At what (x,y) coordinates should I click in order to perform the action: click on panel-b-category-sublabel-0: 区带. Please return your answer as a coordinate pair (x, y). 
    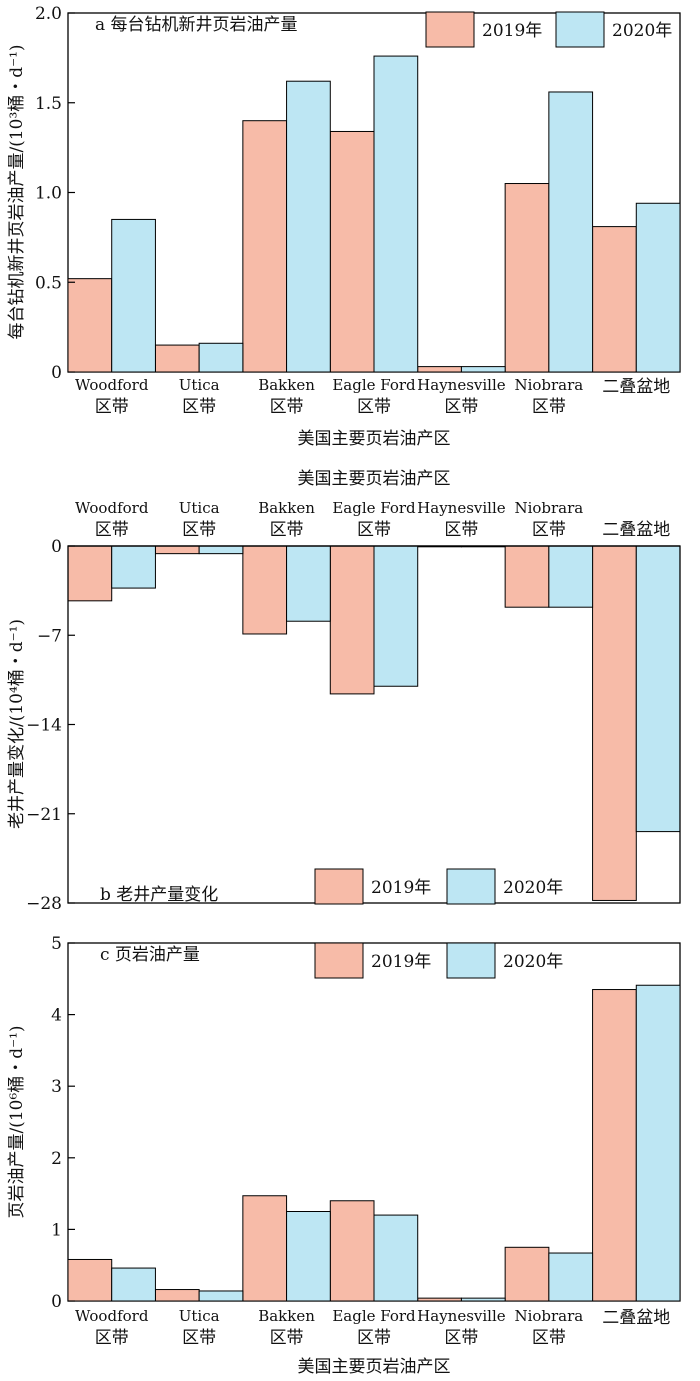
    Looking at the image, I should click on (112, 530).